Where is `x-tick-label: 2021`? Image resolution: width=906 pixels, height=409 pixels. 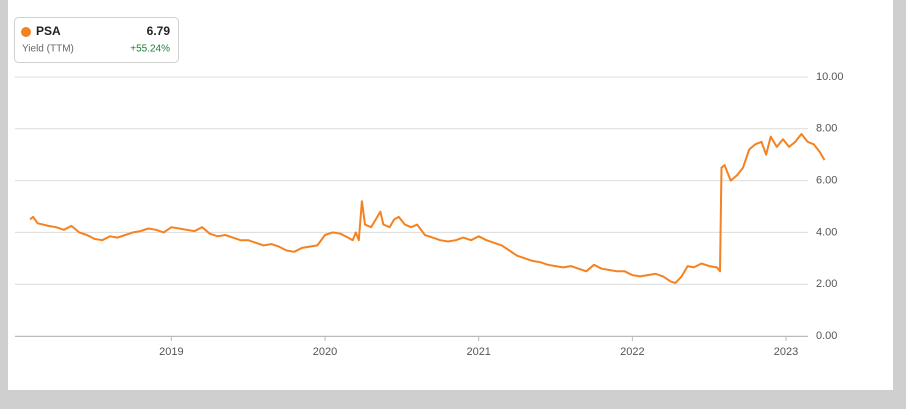 x-tick-label: 2021 is located at coordinates (478, 352).